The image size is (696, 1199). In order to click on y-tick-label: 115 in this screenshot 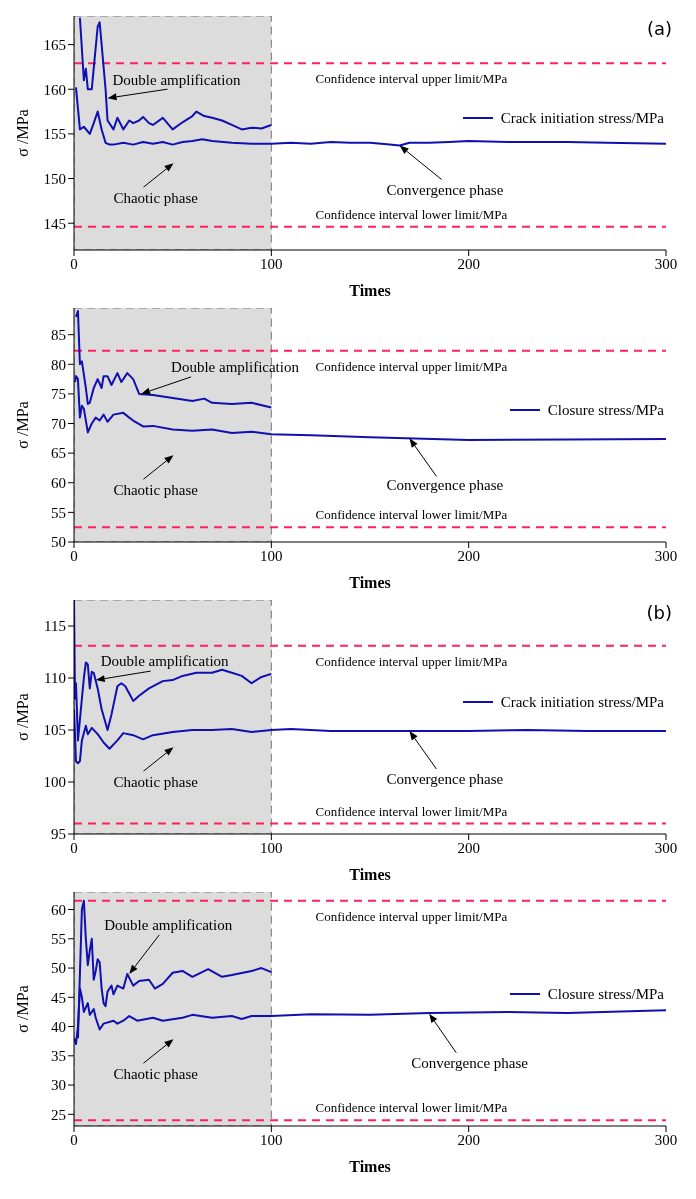, I will do `click(55, 626)`.